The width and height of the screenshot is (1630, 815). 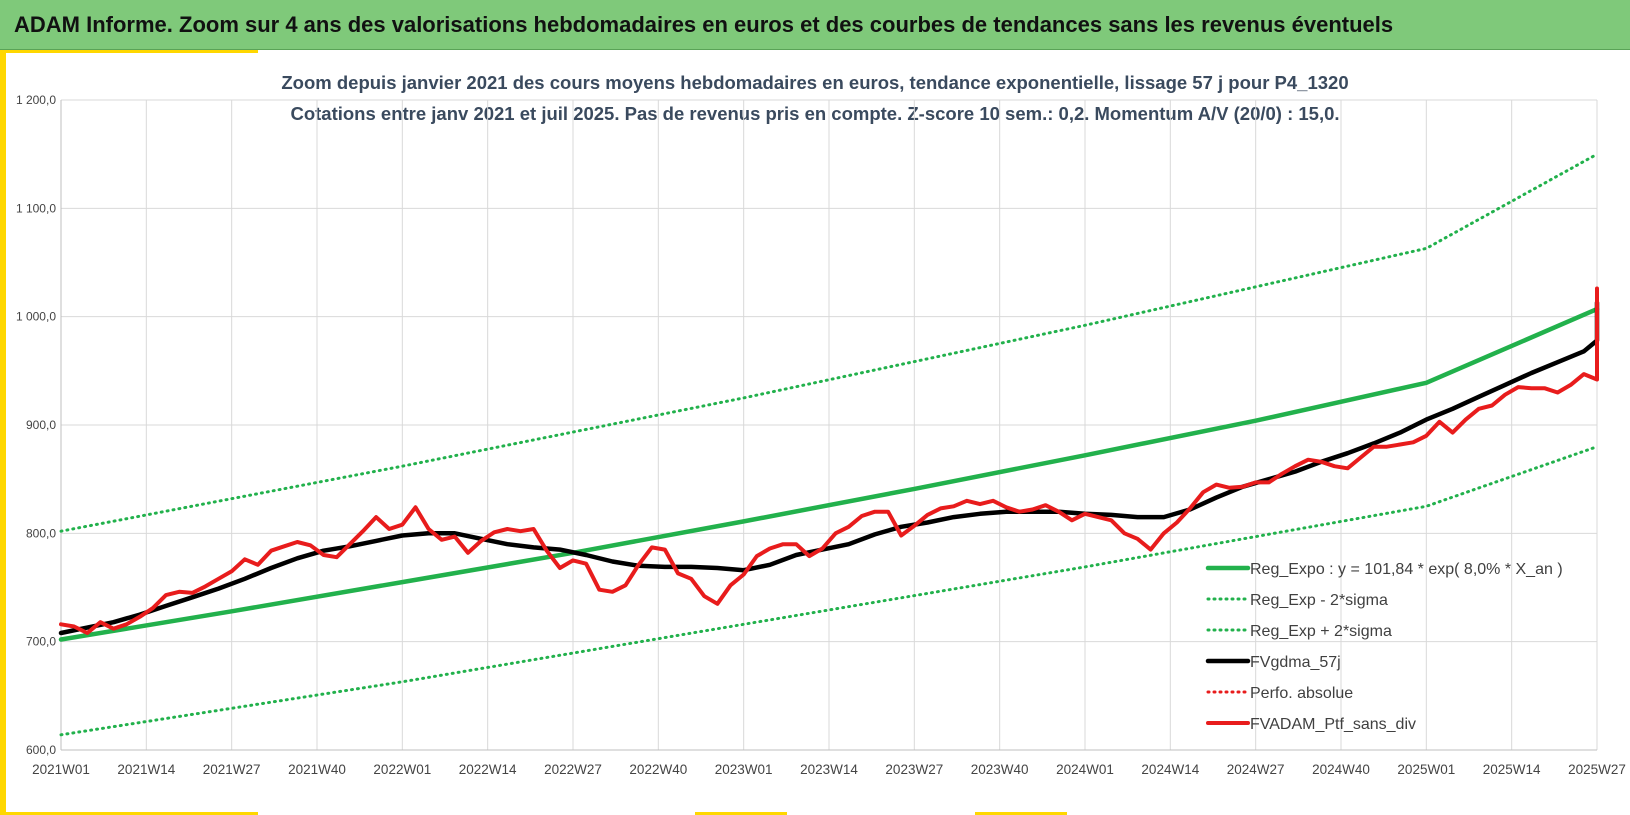 What do you see at coordinates (41, 642) in the screenshot?
I see `y-tick-label: 700,0` at bounding box center [41, 642].